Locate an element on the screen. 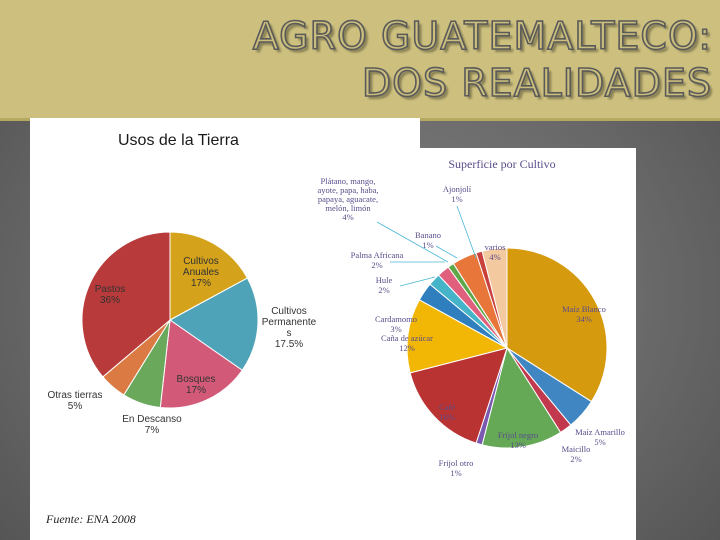 The height and width of the screenshot is (540, 720). crop-area-label-hule: Hule 2% is located at coordinates (384, 285).